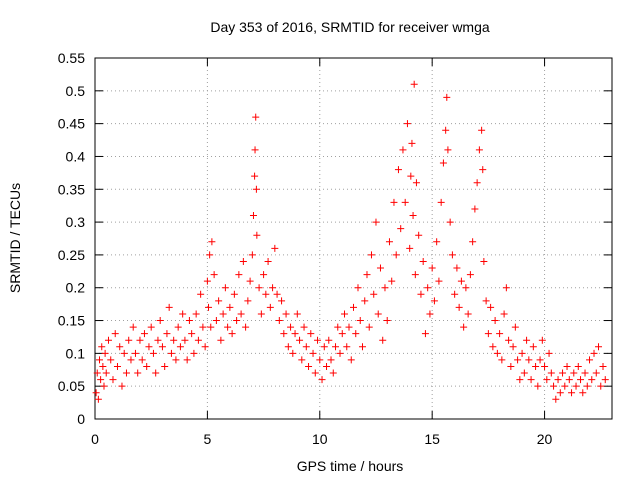  Describe the element at coordinates (95, 439) in the screenshot. I see `x-tick-label: 0` at that location.